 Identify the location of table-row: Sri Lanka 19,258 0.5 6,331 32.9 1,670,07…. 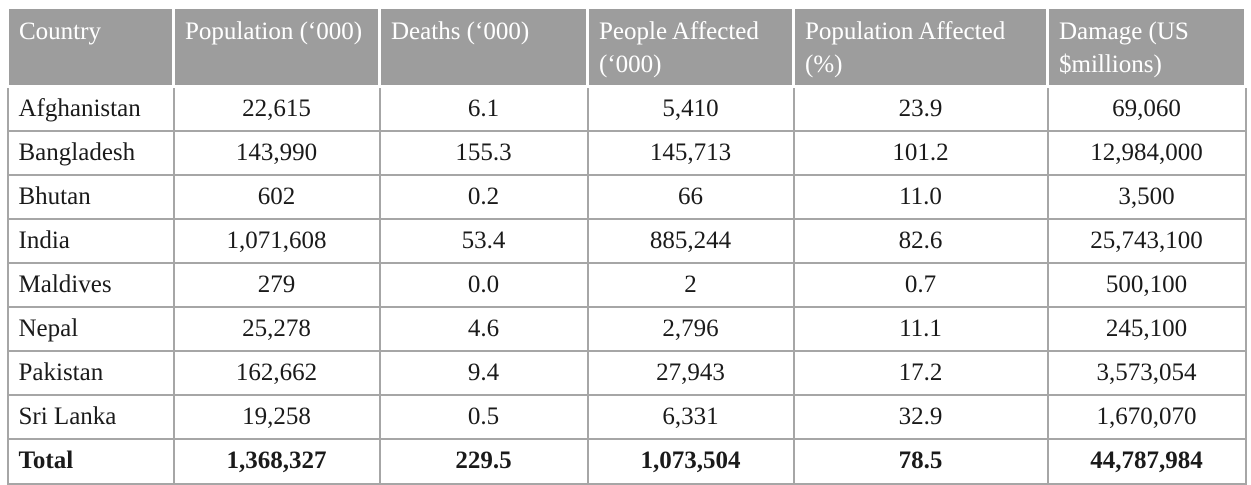
(626, 416).